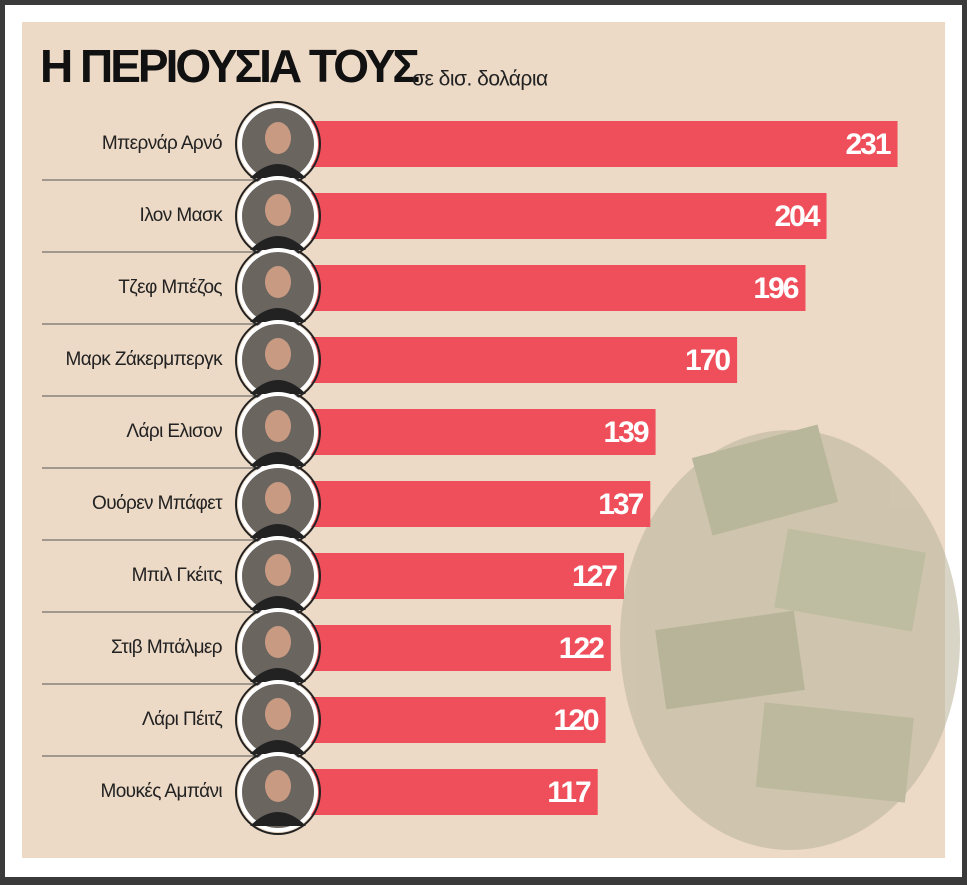 The height and width of the screenshot is (885, 967). Describe the element at coordinates (797, 216) in the screenshot. I see `bar-value: 204` at that location.